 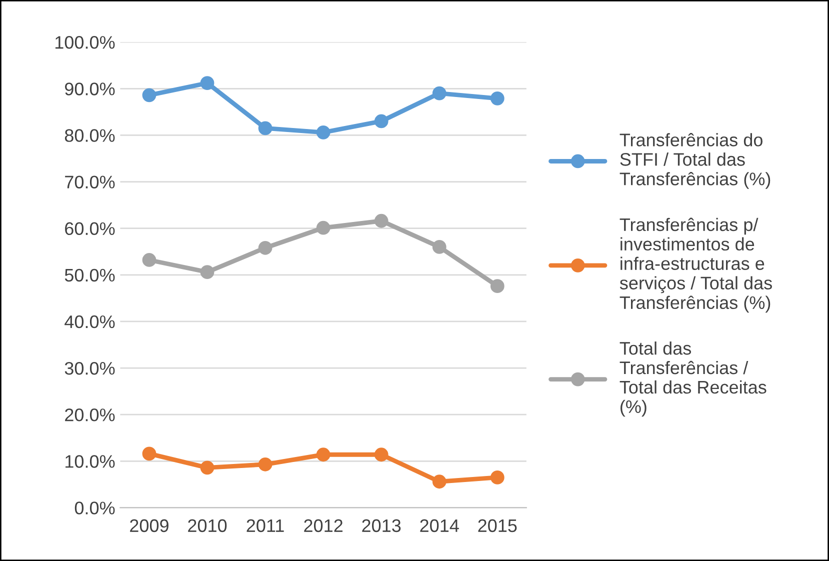 I want to click on x-tick-label: 2010, so click(x=207, y=525).